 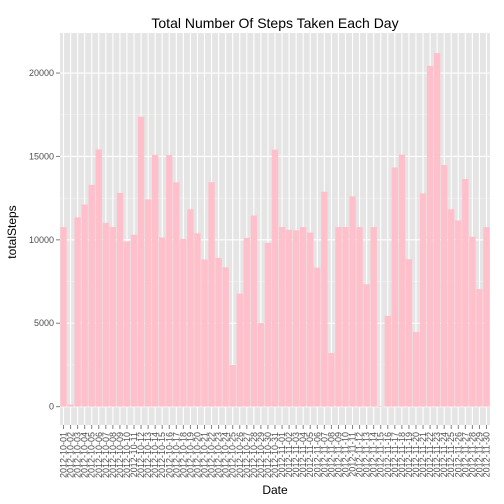 I want to click on x-tick-label: 2012-11-21, so click(x=423, y=454).